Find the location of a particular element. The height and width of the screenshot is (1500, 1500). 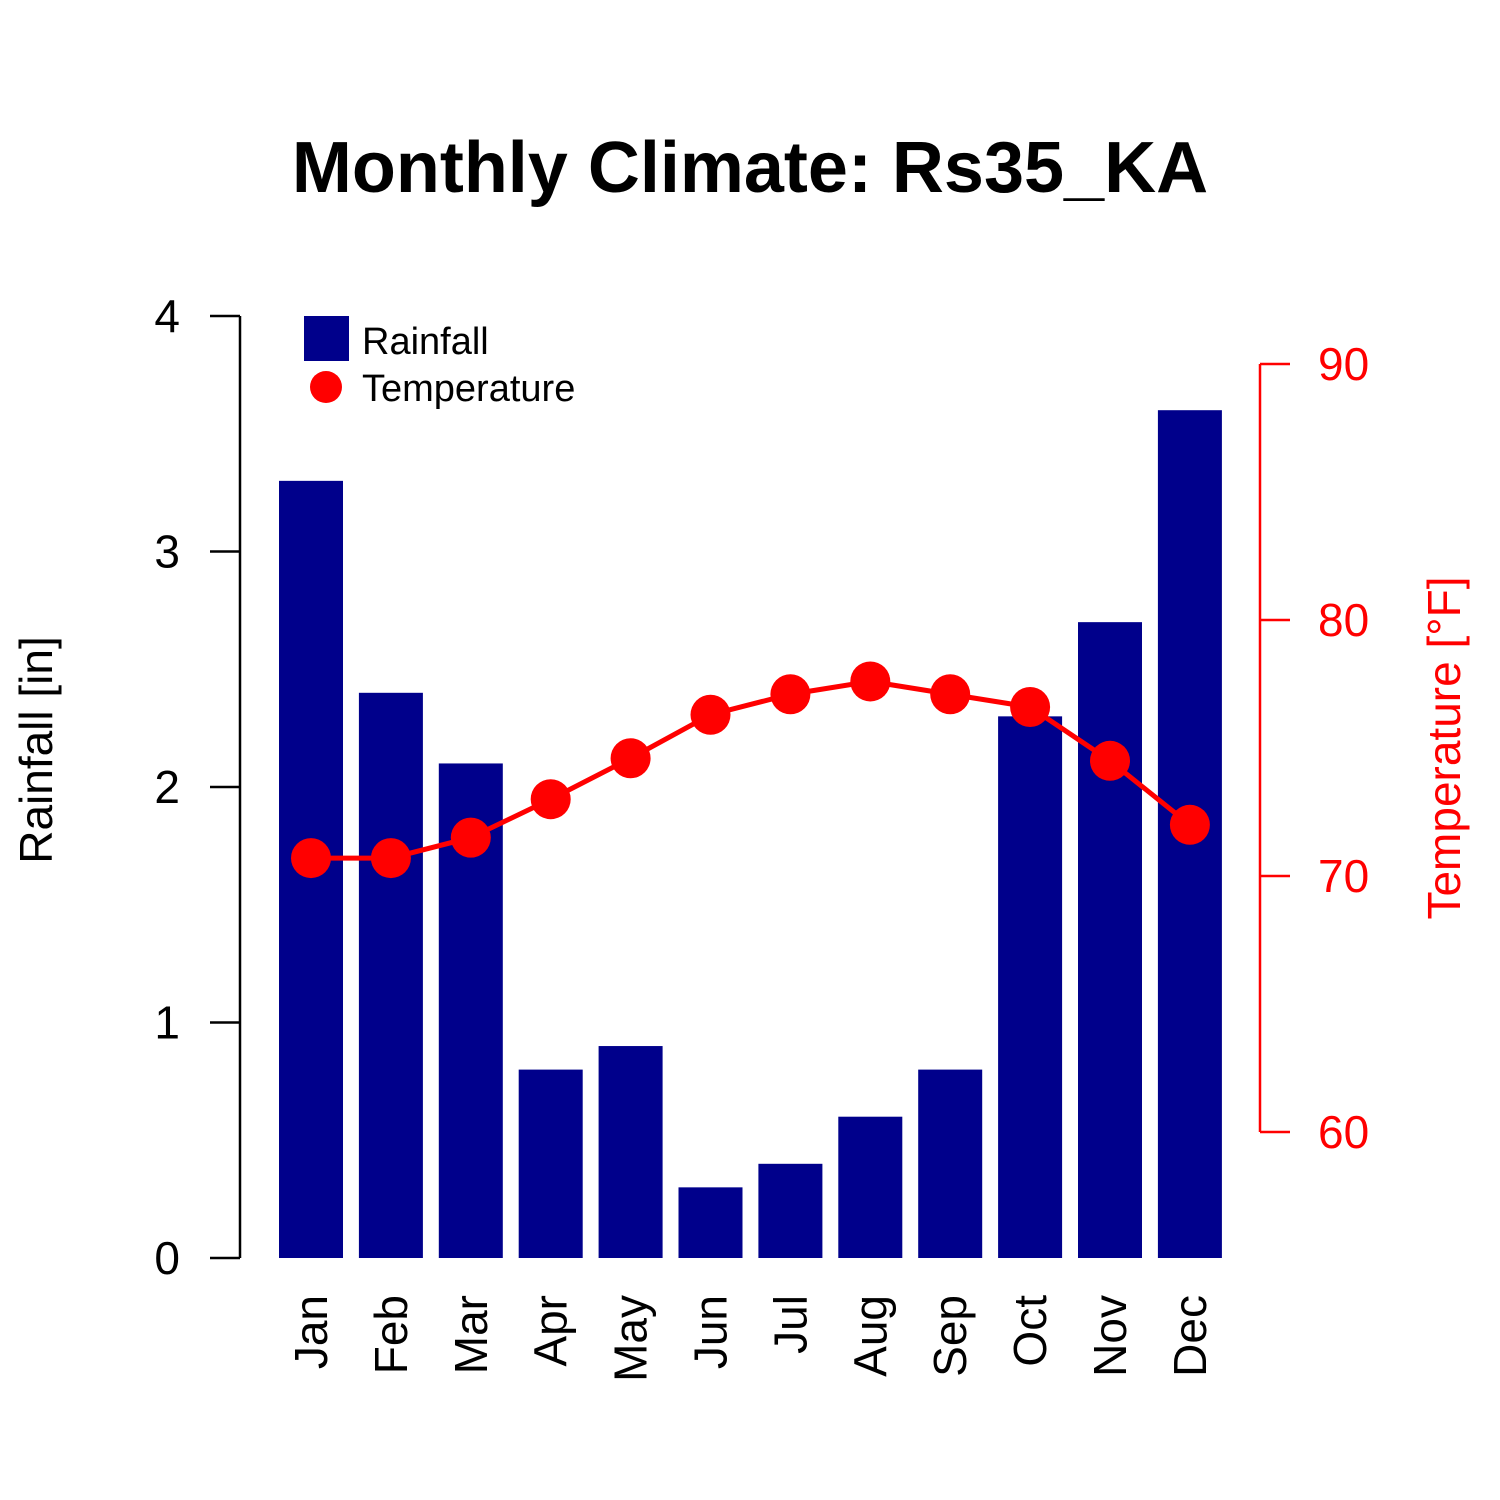

bar-nov is located at coordinates (1110, 940).